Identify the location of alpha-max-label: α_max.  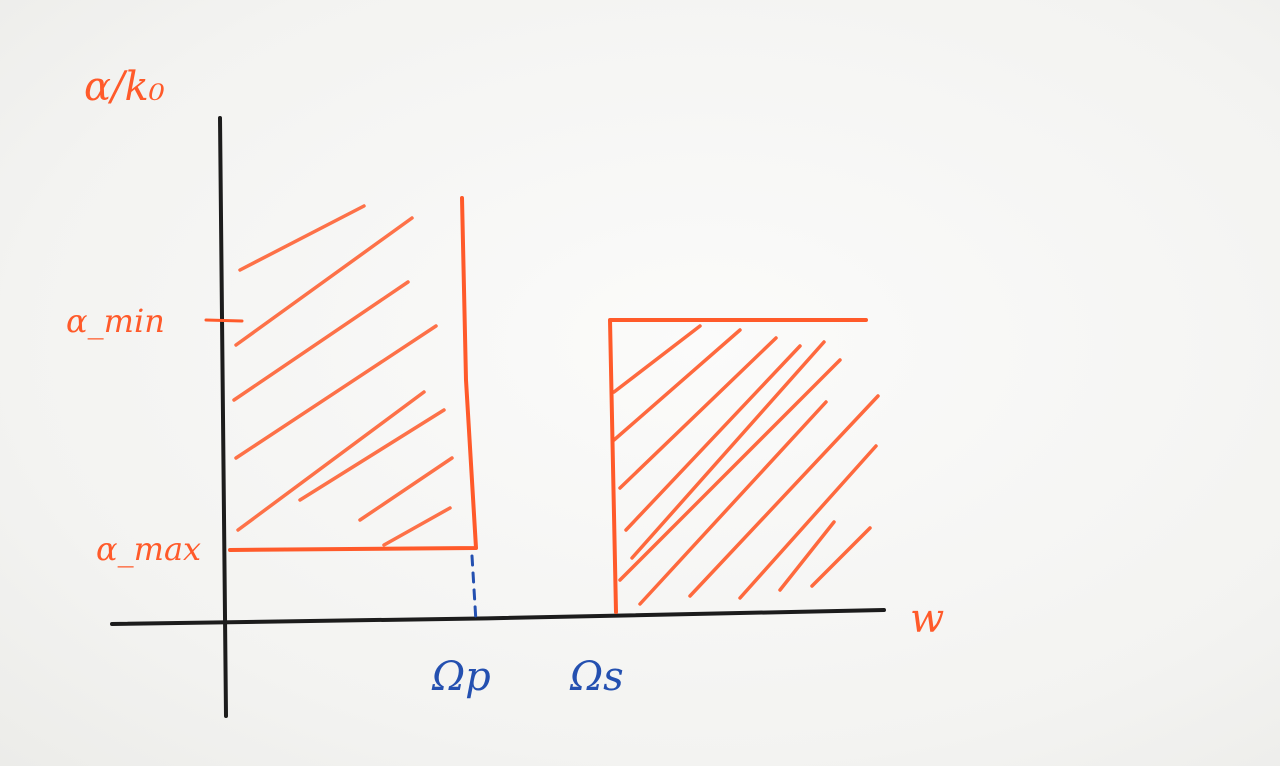
(148, 549).